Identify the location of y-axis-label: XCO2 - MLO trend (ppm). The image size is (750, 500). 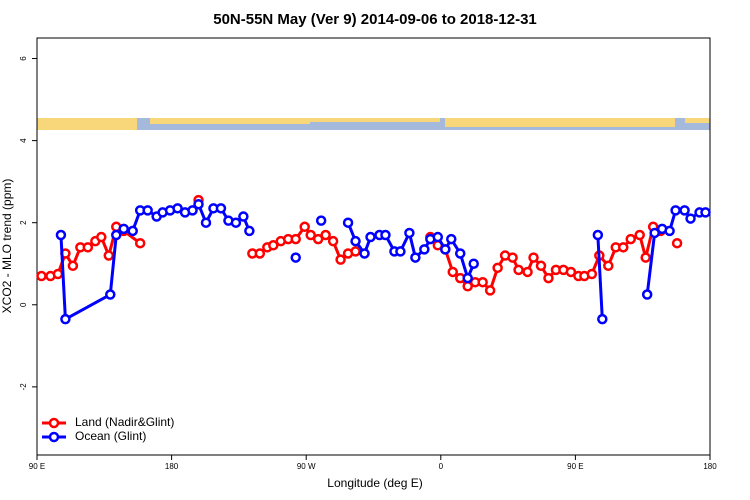
(7, 246).